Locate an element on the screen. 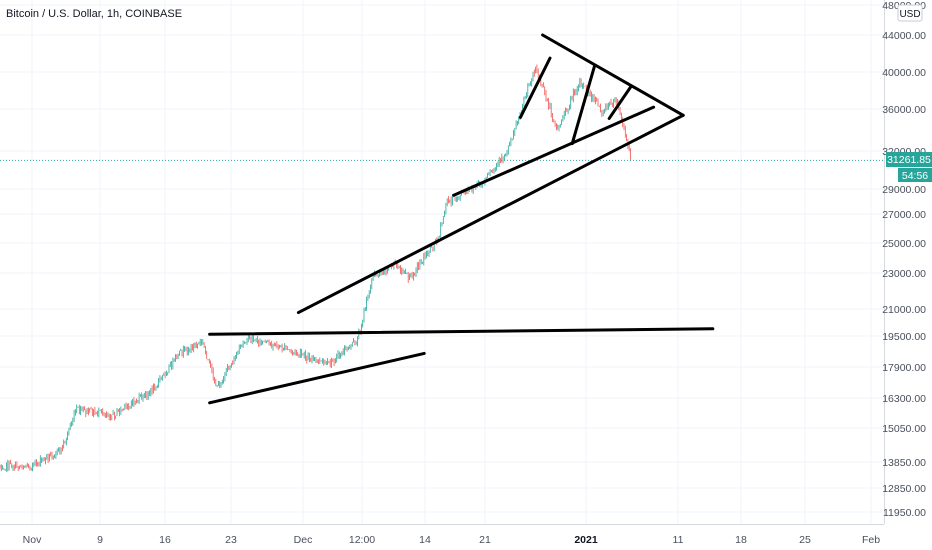  time-tick-label: 21 is located at coordinates (485, 540).